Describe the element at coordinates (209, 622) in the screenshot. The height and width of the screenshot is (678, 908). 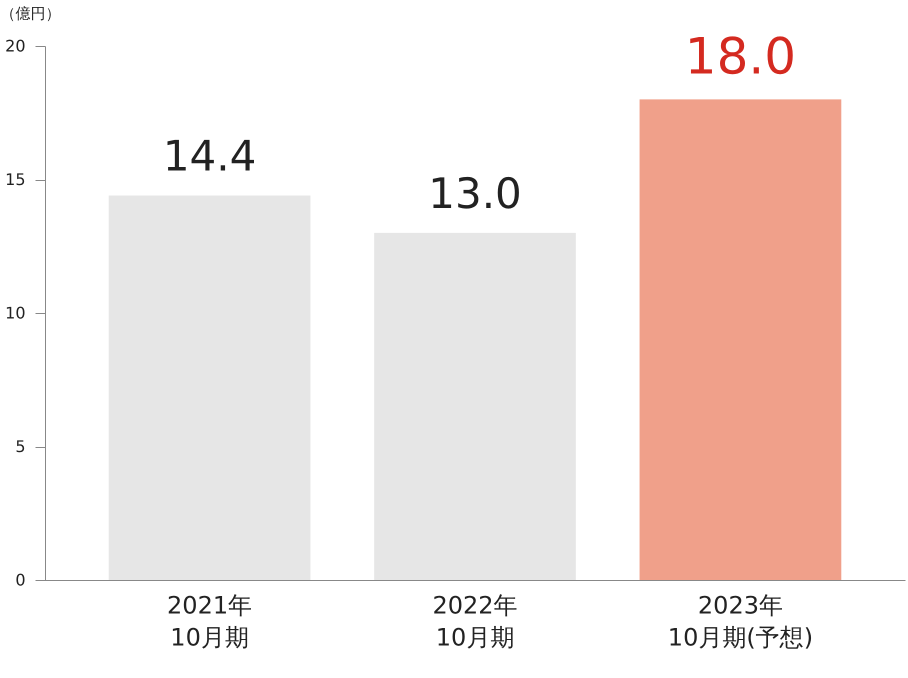
I see `x-tick-label: 2021年 10月期` at that location.